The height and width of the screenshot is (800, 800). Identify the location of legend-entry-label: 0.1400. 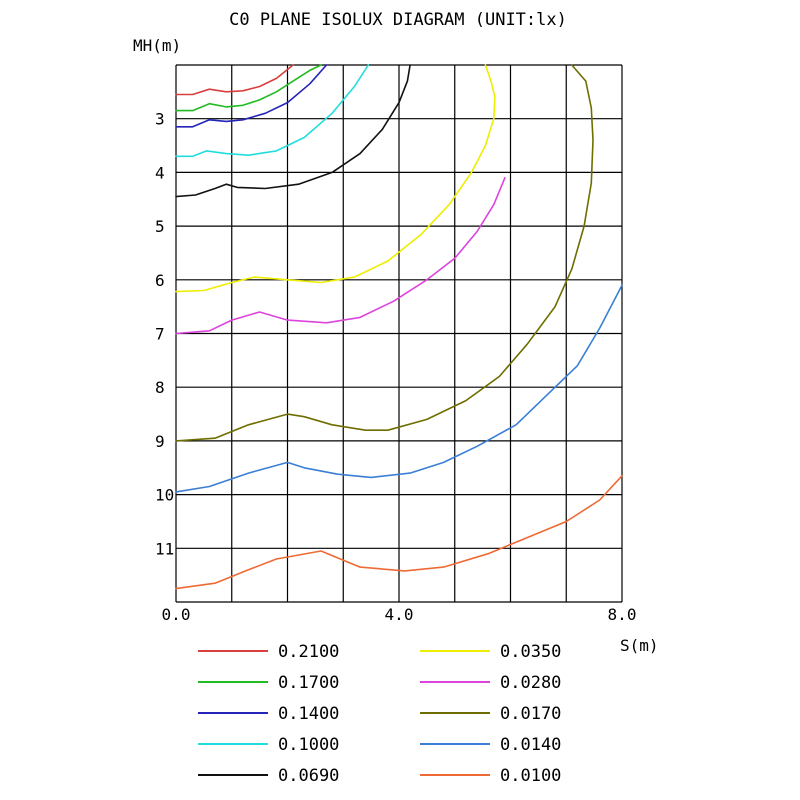
(308, 714).